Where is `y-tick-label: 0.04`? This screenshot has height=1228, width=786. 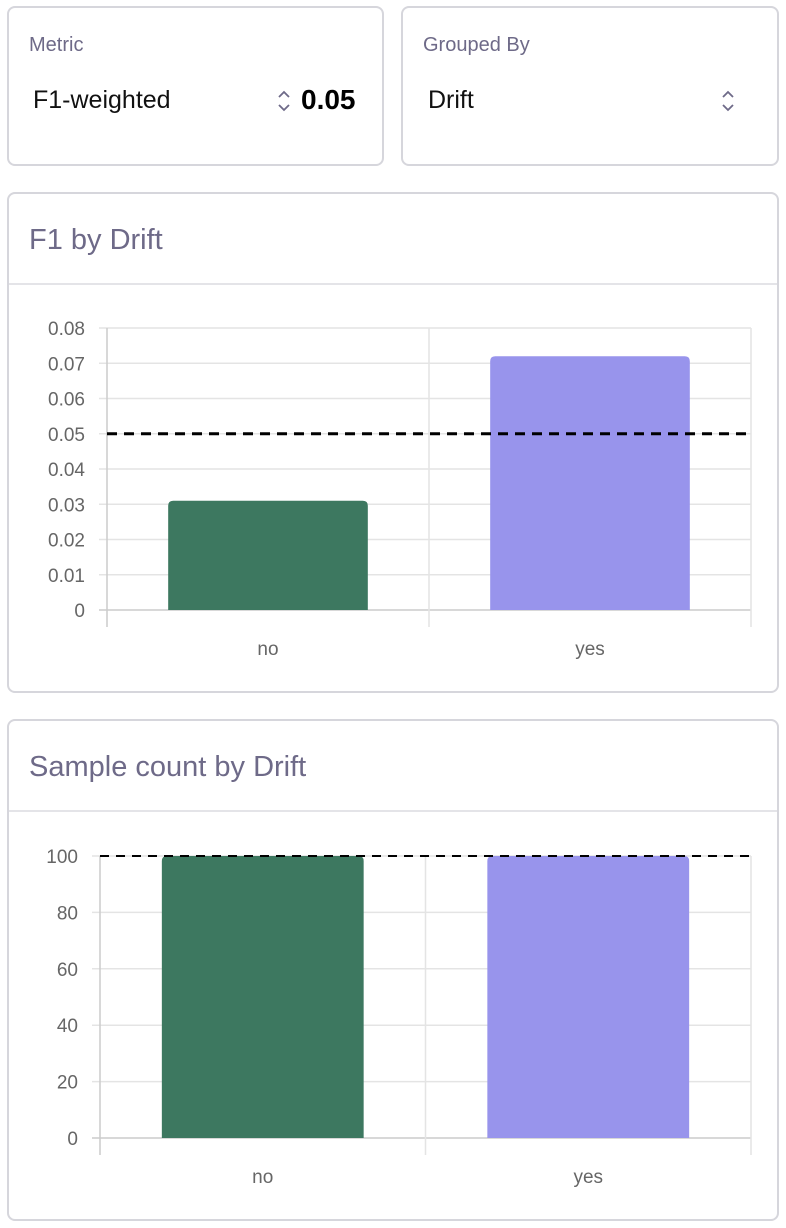
y-tick-label: 0.04 is located at coordinates (66, 470).